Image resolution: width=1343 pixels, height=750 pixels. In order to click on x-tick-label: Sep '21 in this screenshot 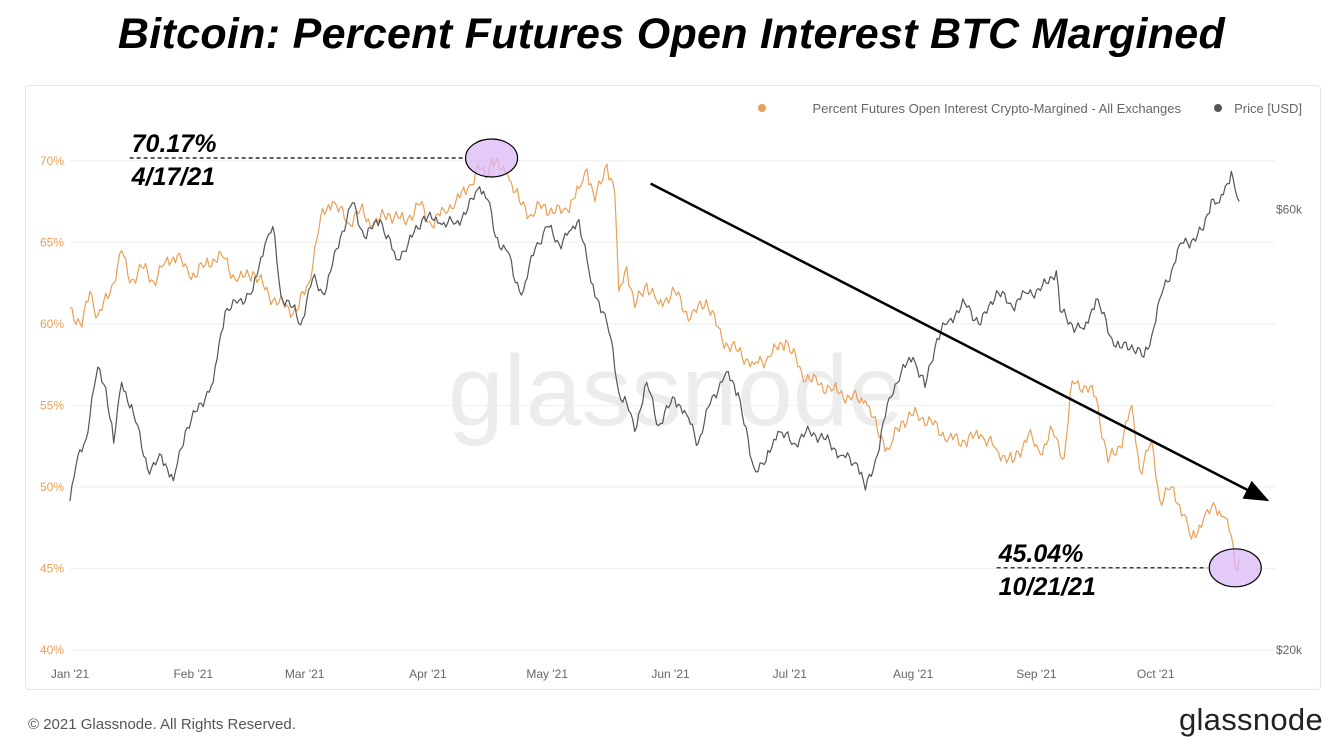, I will do `click(1036, 674)`.